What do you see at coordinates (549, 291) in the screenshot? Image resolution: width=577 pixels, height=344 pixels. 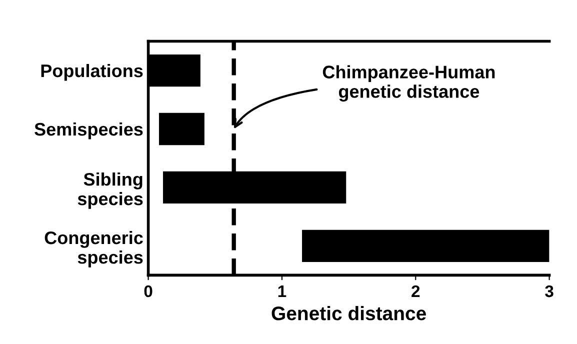 I see `x-tick-label: 3` at bounding box center [549, 291].